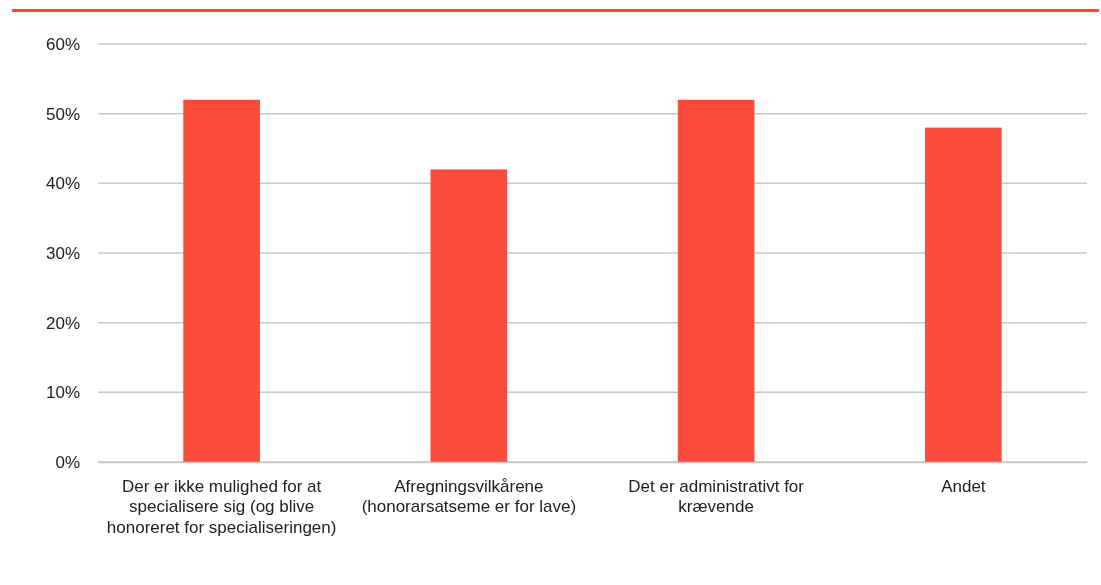 The height and width of the screenshot is (585, 1101). I want to click on y-tick-label: 50%, so click(62, 114).